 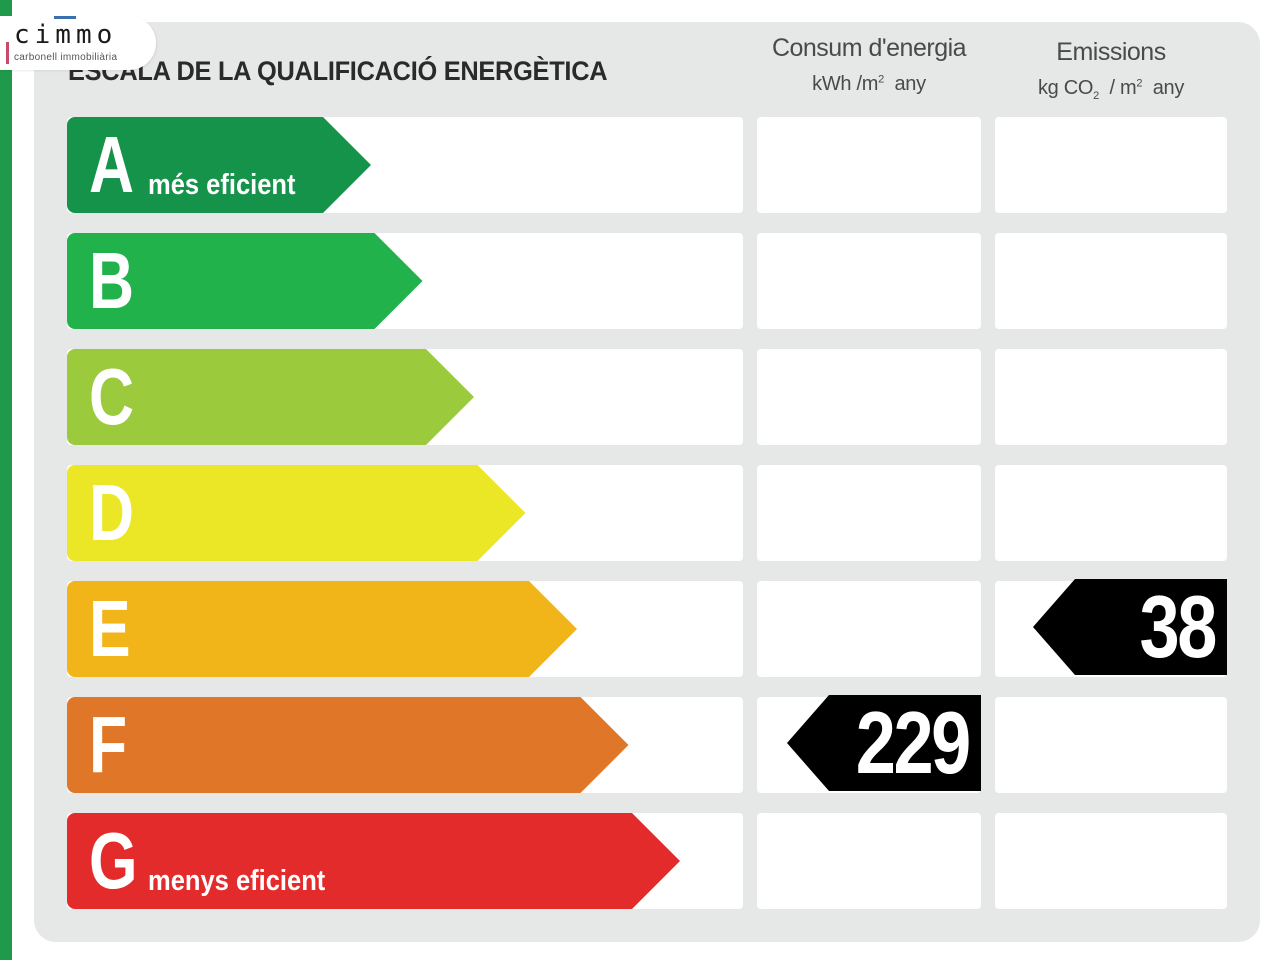 What do you see at coordinates (1111, 745) in the screenshot?
I see `emissions-cell-f` at bounding box center [1111, 745].